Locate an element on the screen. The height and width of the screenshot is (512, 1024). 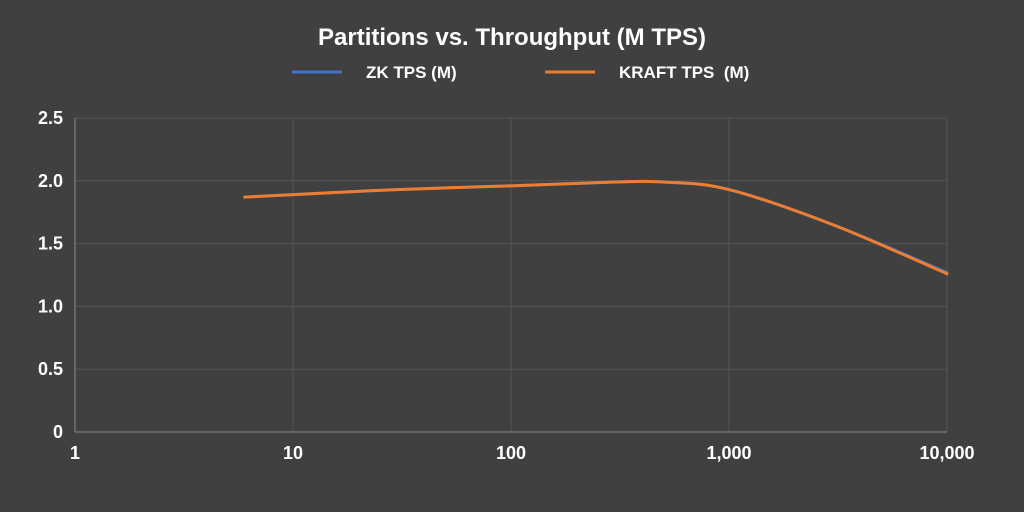
y-tick-label: 0.5 is located at coordinates (50, 369).